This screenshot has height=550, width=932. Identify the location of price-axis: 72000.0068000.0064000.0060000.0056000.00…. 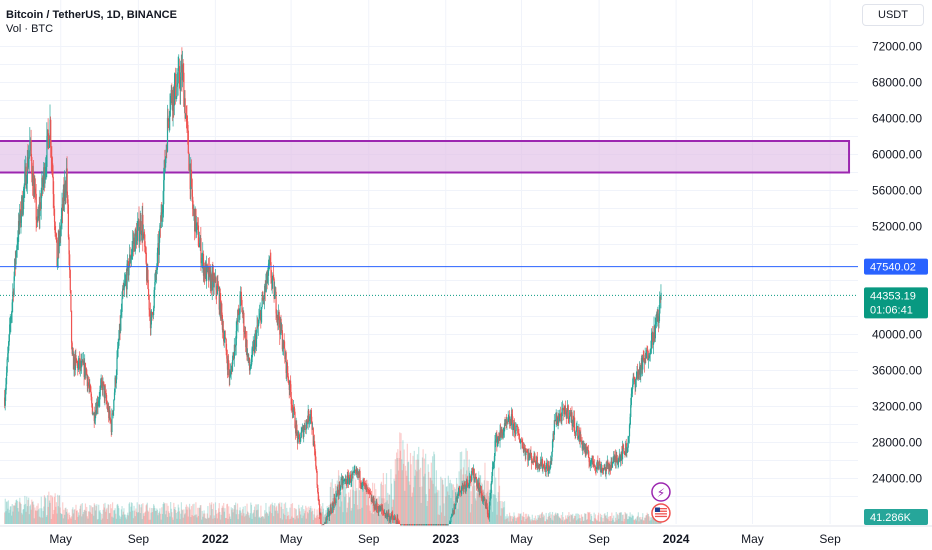
(895, 290).